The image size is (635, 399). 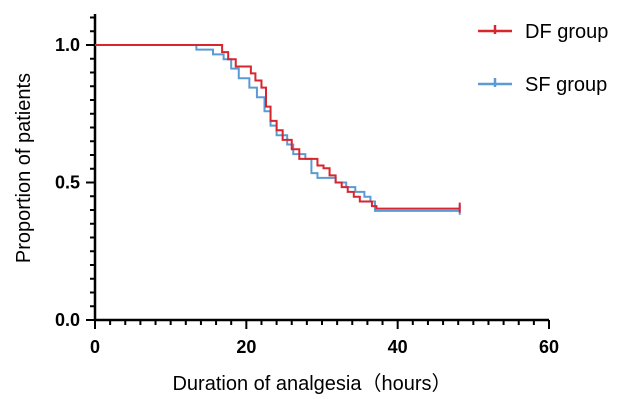 What do you see at coordinates (67, 45) in the screenshot?
I see `y-tick-label: 1.0` at bounding box center [67, 45].